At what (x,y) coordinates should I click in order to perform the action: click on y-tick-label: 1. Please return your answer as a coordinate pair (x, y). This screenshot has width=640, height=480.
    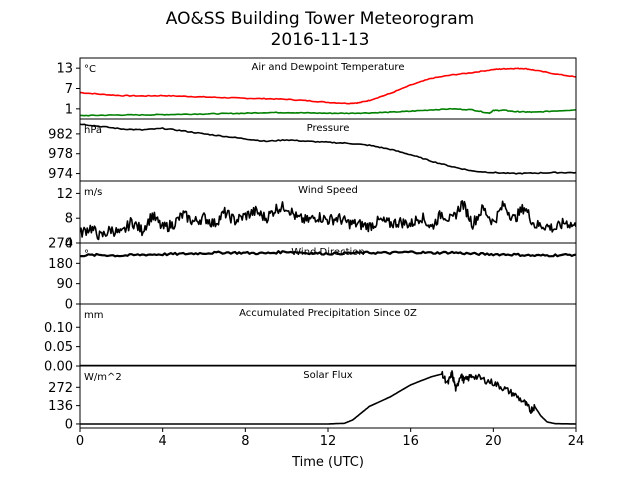
    Looking at the image, I should click on (69, 109).